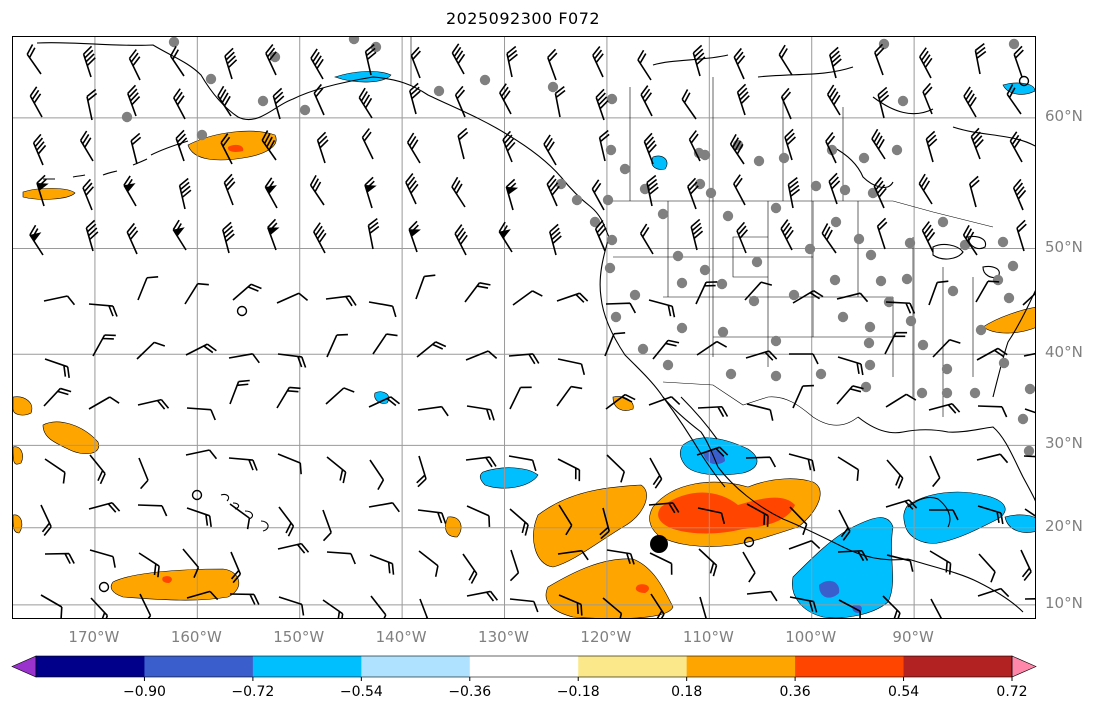  I want to click on calm-wind-marker, so click(197, 495).